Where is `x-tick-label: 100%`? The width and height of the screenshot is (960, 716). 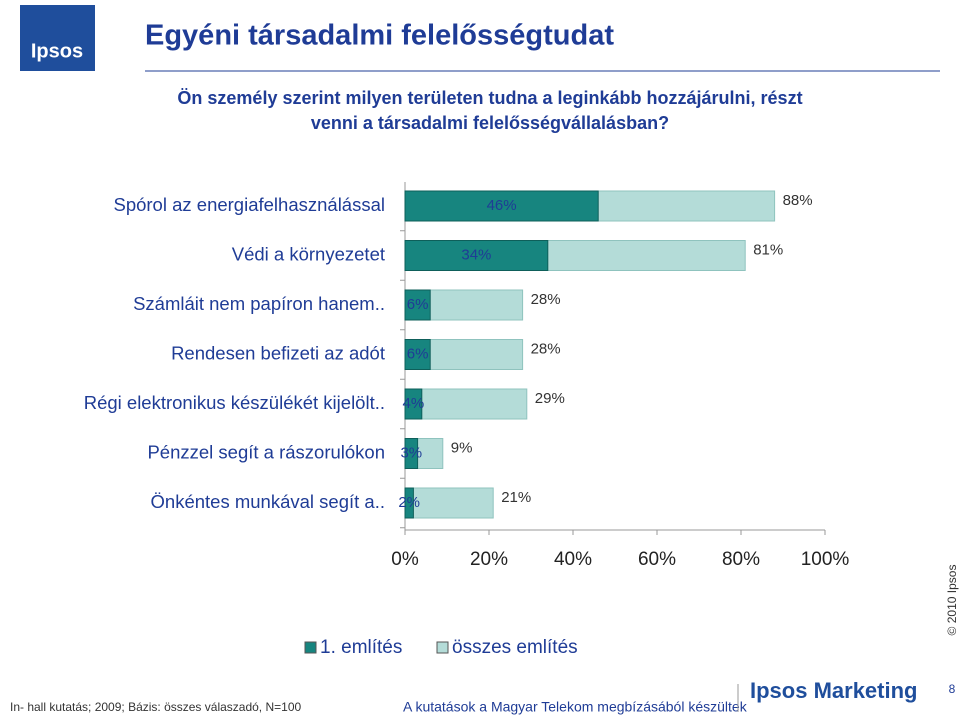 x-tick-label: 100% is located at coordinates (825, 559).